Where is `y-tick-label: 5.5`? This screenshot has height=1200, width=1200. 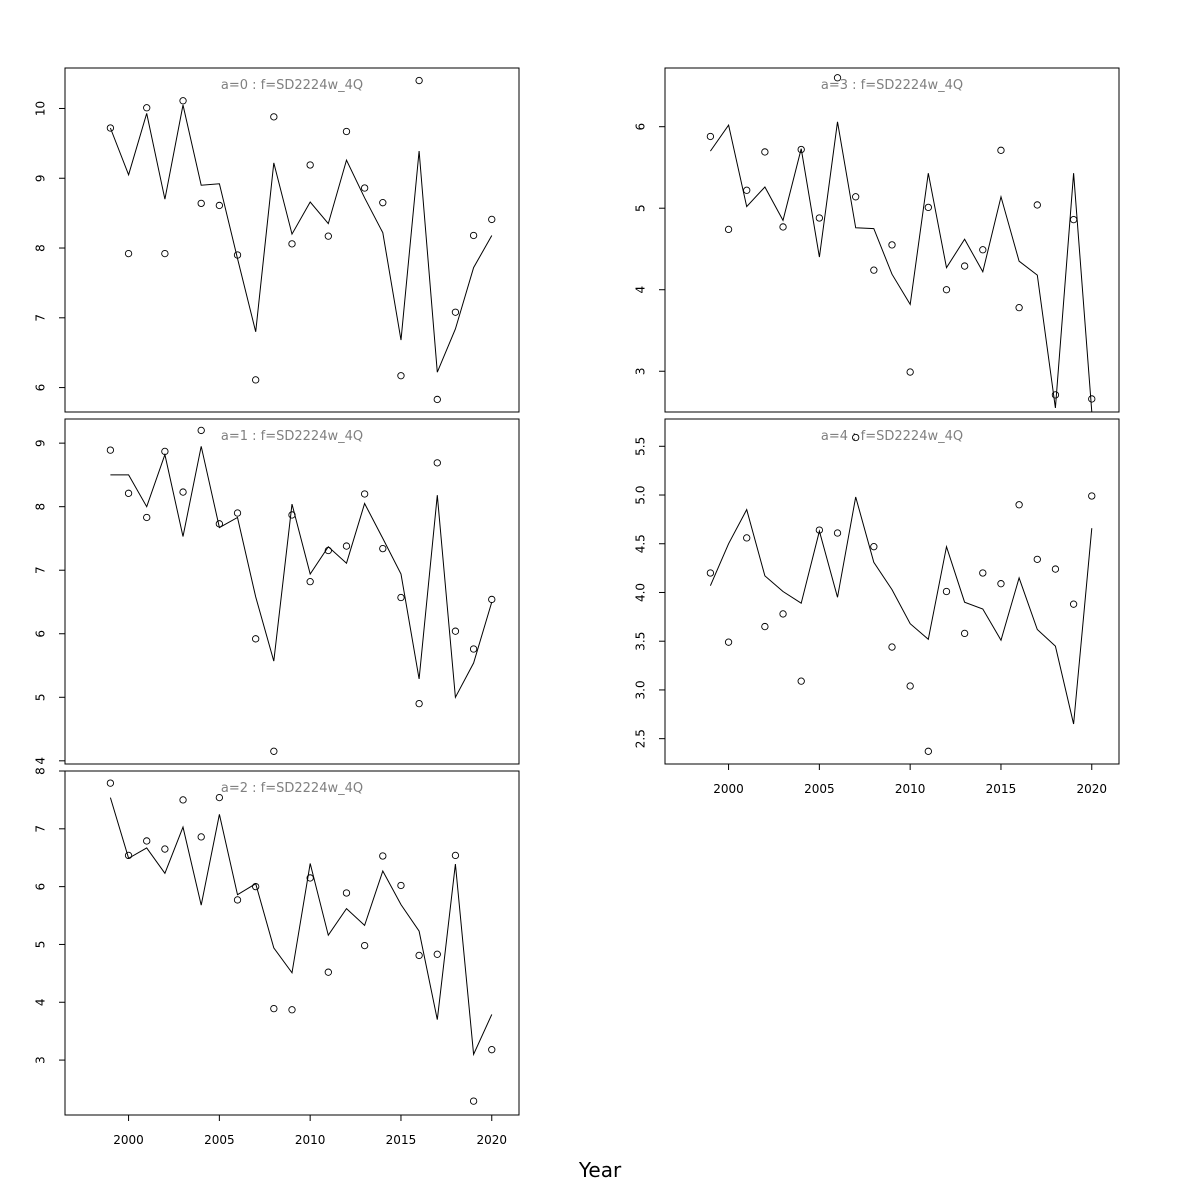 y-tick-label: 5.5 is located at coordinates (641, 446).